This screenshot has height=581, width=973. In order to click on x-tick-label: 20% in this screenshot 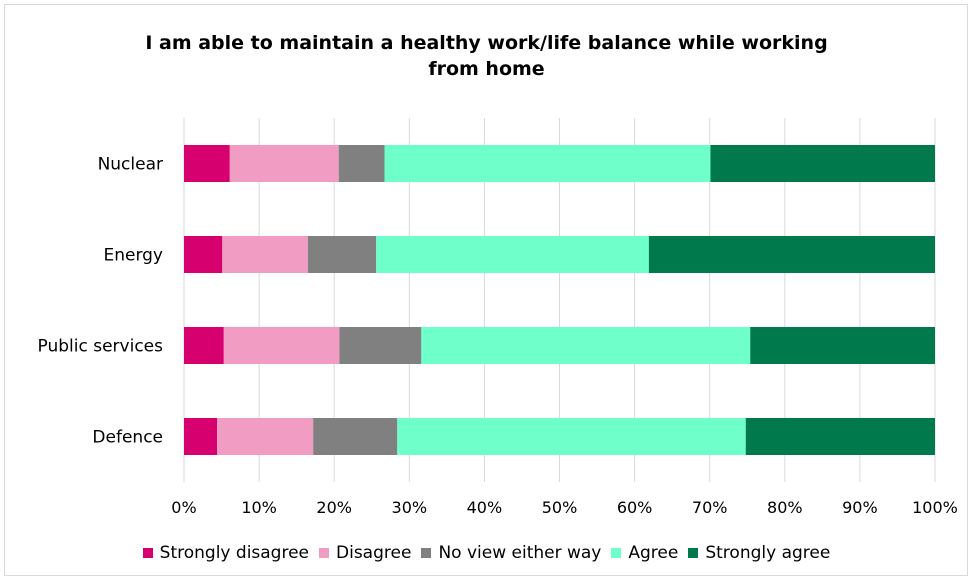, I will do `click(334, 507)`.